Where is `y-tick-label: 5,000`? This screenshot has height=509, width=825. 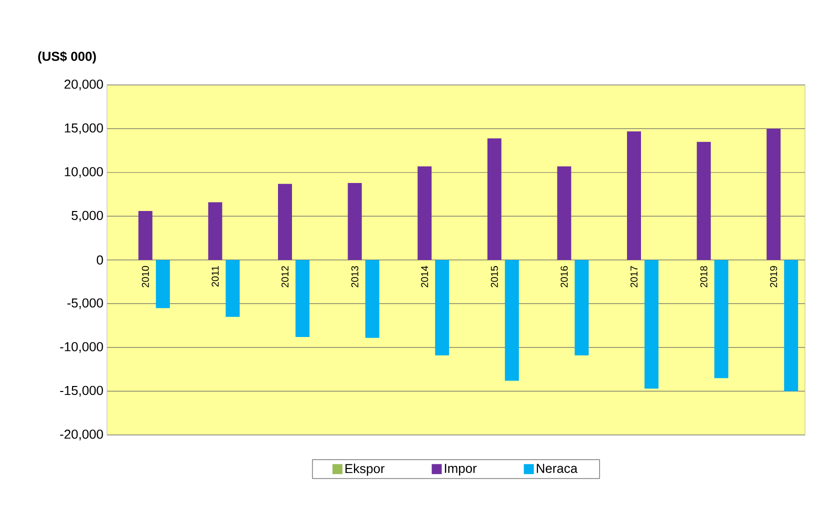
y-tick-label: 5,000 is located at coordinates (87, 216).